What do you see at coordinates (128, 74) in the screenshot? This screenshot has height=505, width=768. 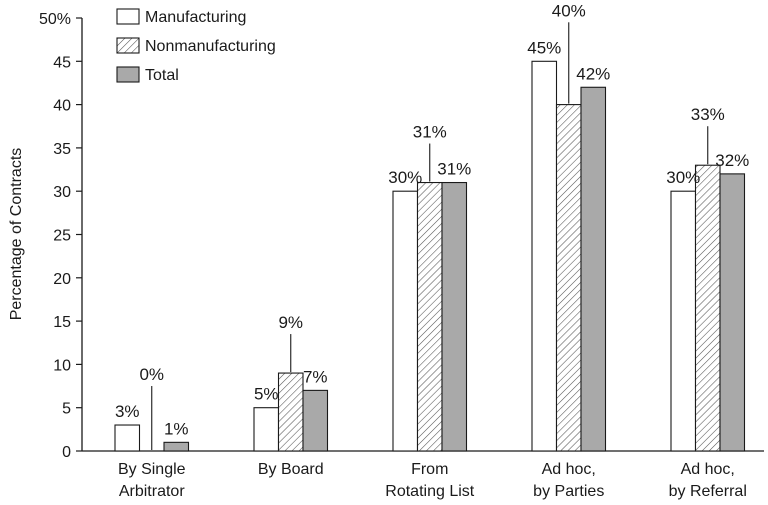 I see `legend-swatch-total` at bounding box center [128, 74].